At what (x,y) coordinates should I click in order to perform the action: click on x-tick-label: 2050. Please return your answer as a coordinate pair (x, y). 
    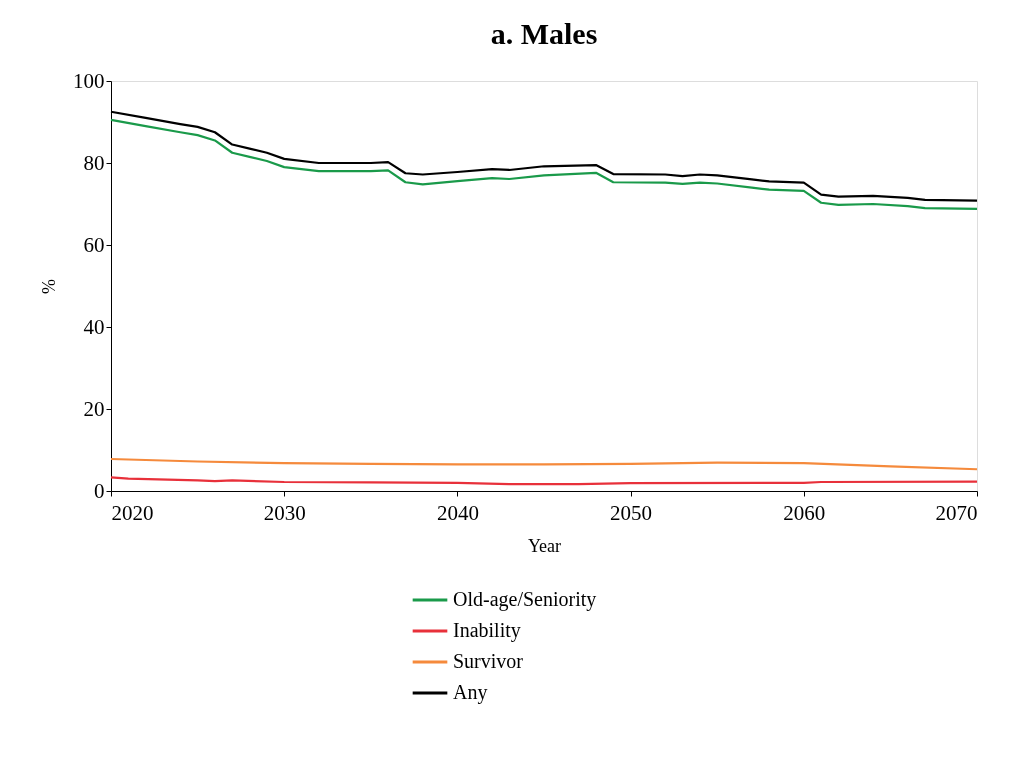
    Looking at the image, I should click on (631, 512).